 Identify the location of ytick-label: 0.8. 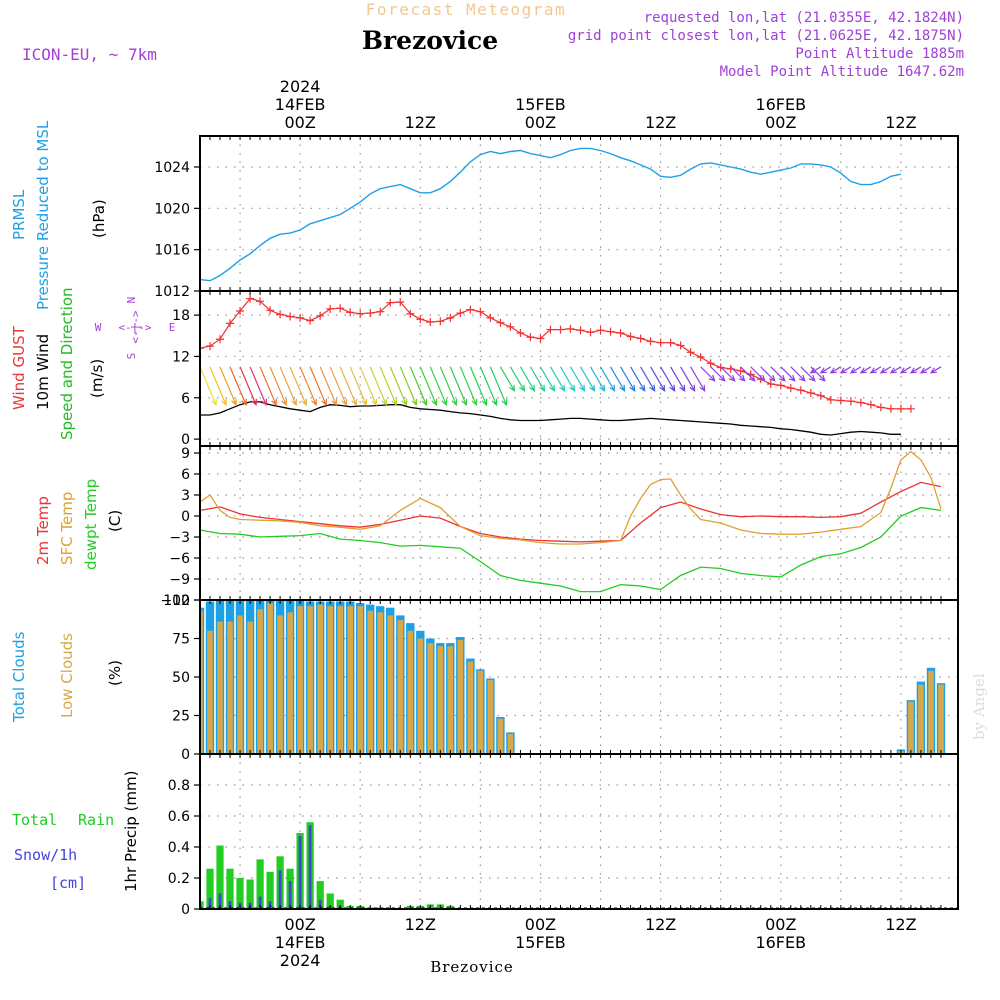
(179, 786).